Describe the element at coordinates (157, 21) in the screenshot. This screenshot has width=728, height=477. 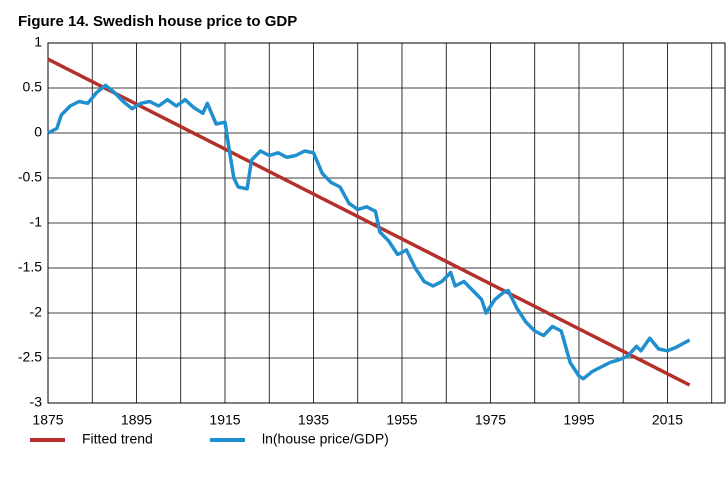
I see `chart-title: Figure 14. Swedish house price to GDP` at that location.